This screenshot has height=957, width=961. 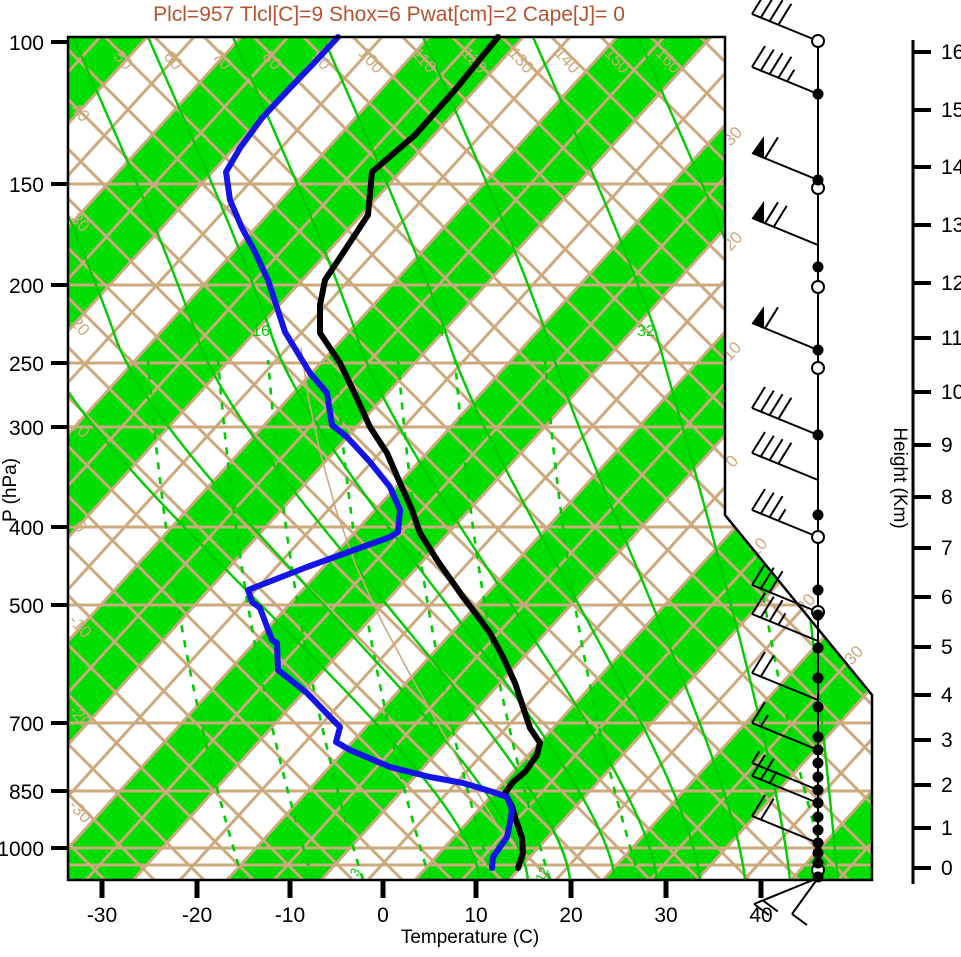 What do you see at coordinates (646, 331) in the screenshot?
I see `moist-adiabat-value-label: 32` at bounding box center [646, 331].